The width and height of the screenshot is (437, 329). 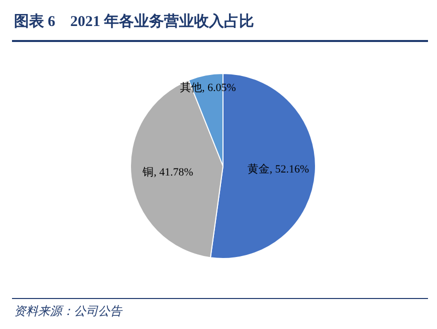 What do you see at coordinates (148, 172) in the screenshot?
I see `slice-label: 铜` at bounding box center [148, 172].